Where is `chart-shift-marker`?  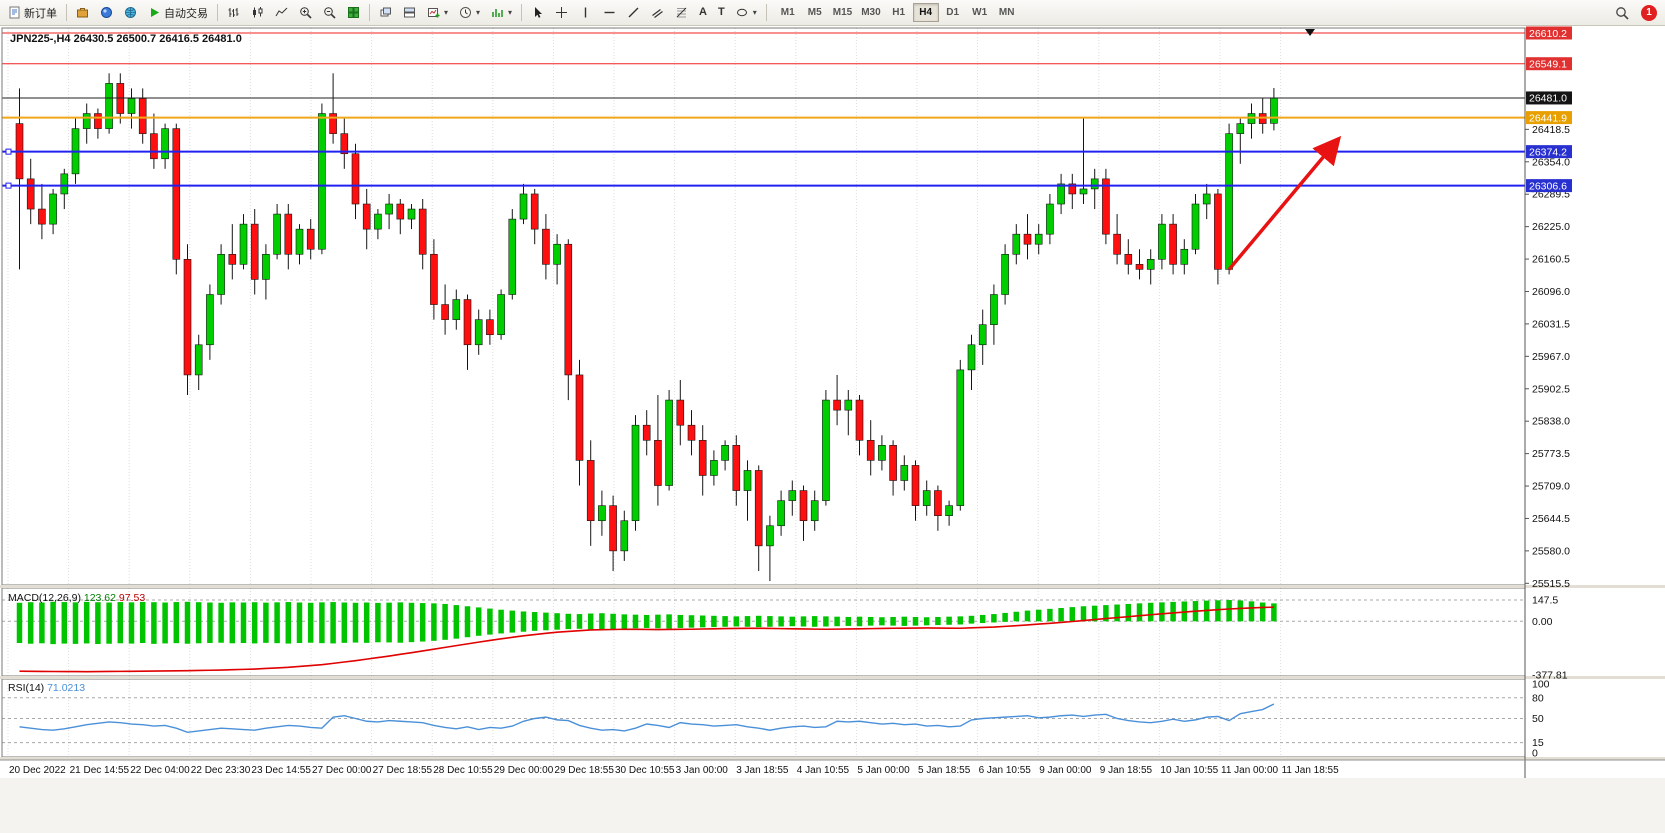
chart-shift-marker is located at coordinates (1310, 32).